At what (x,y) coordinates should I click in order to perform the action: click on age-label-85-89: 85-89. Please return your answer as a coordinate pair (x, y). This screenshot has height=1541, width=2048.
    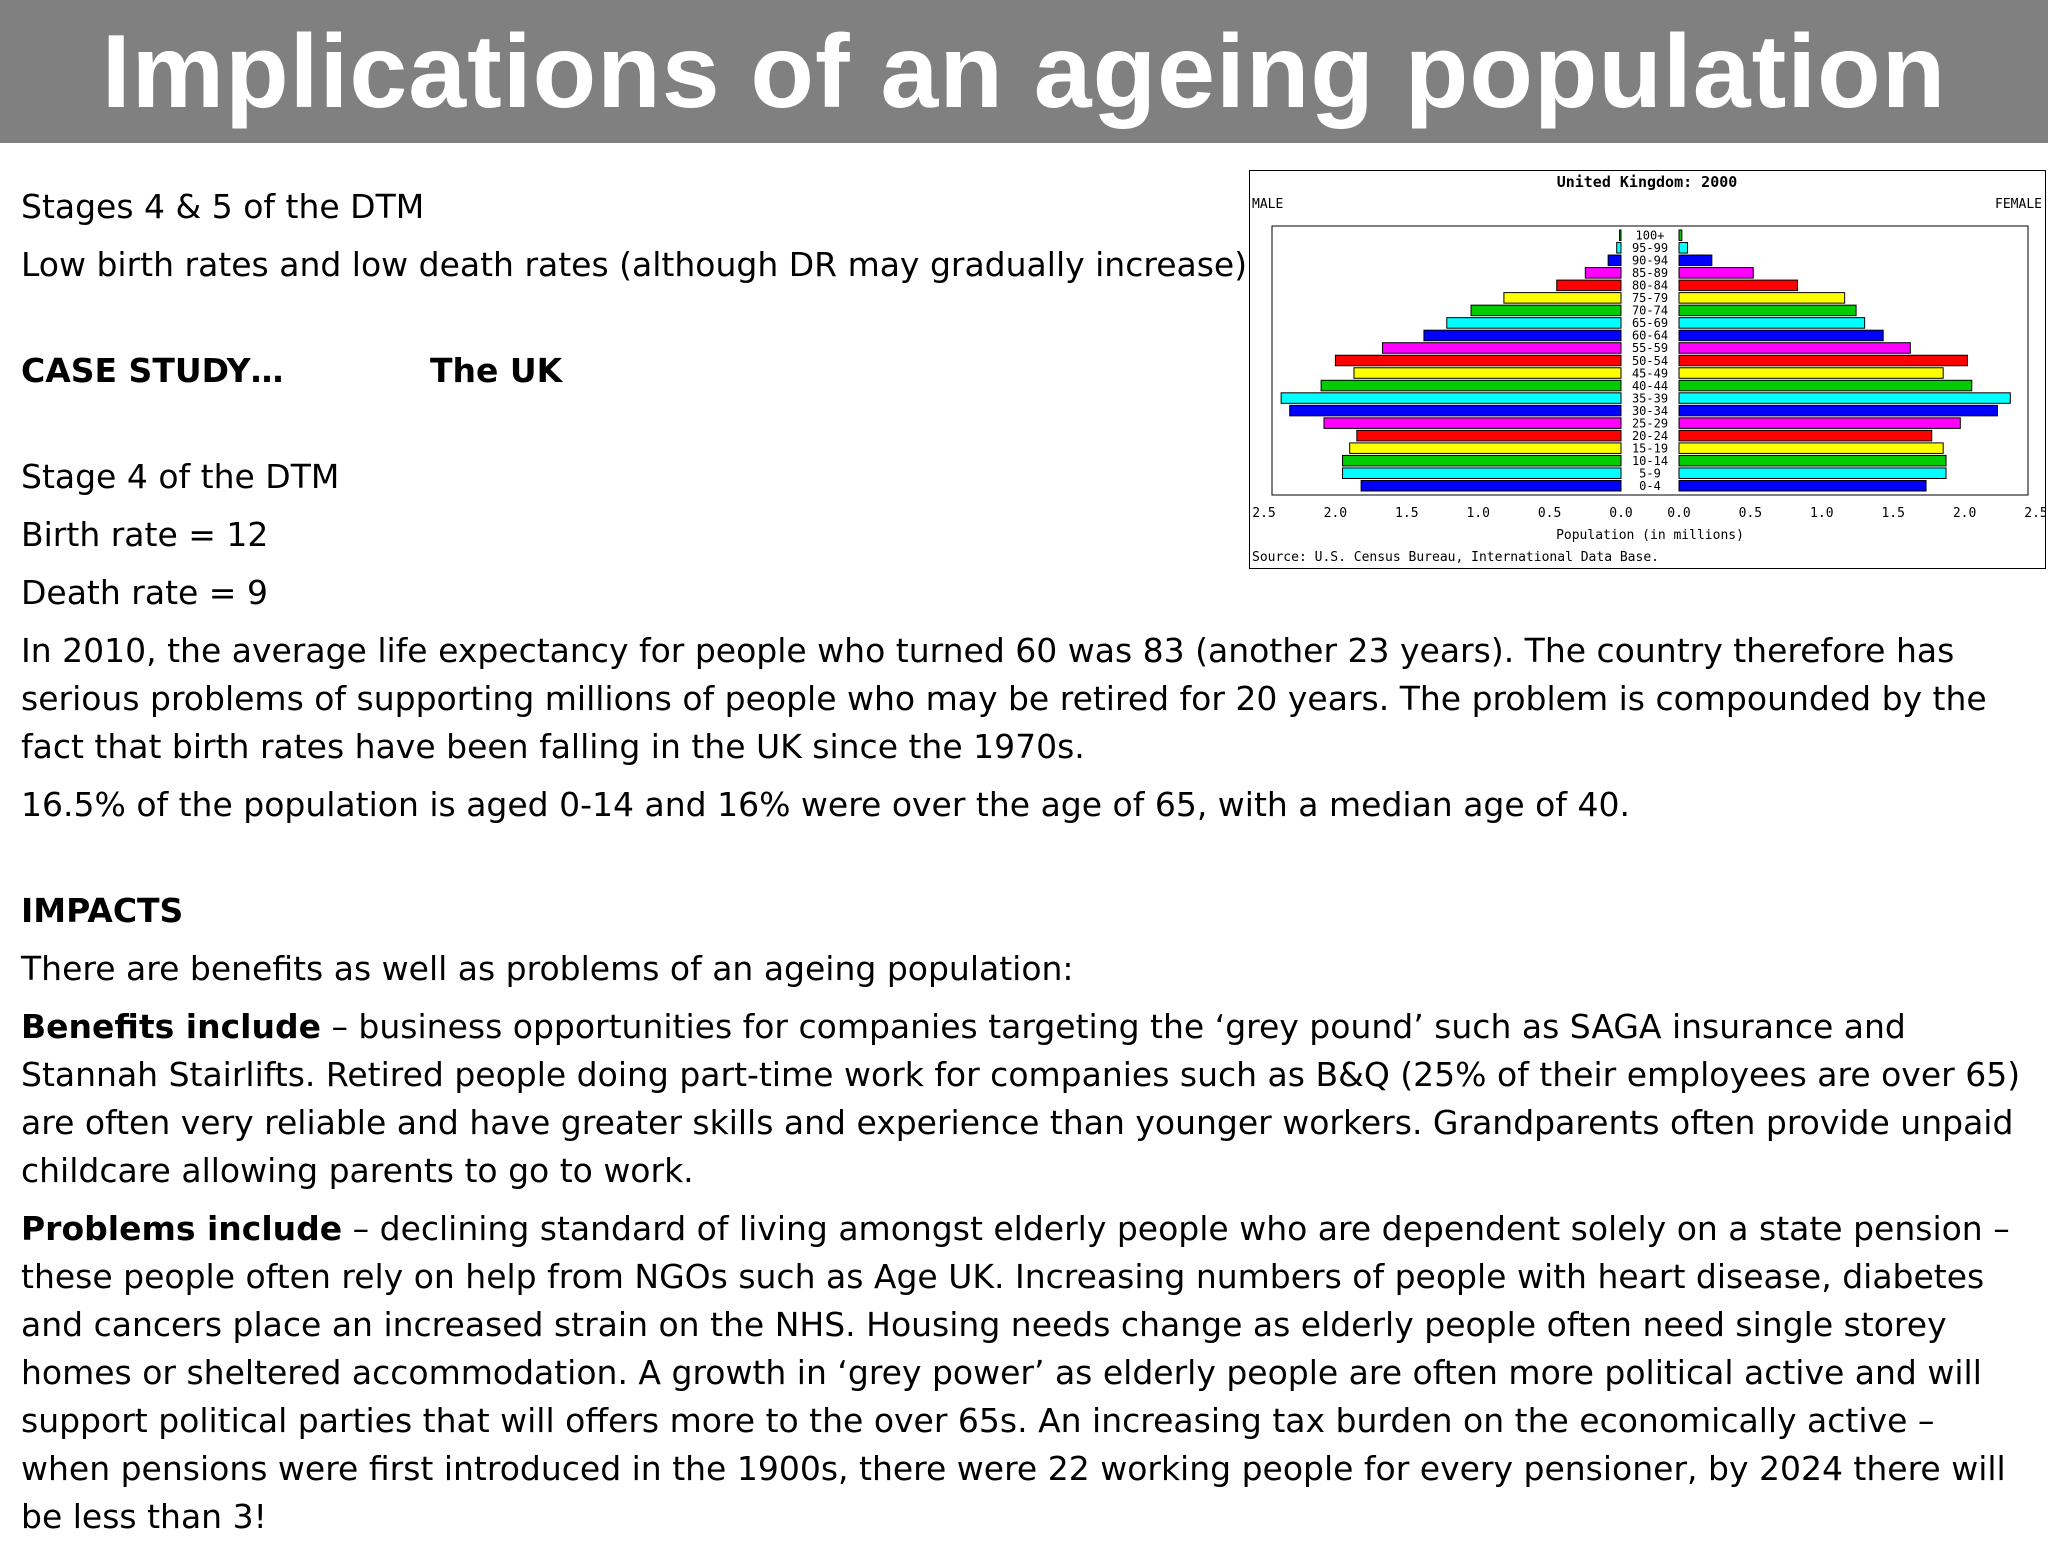
    Looking at the image, I should click on (1650, 273).